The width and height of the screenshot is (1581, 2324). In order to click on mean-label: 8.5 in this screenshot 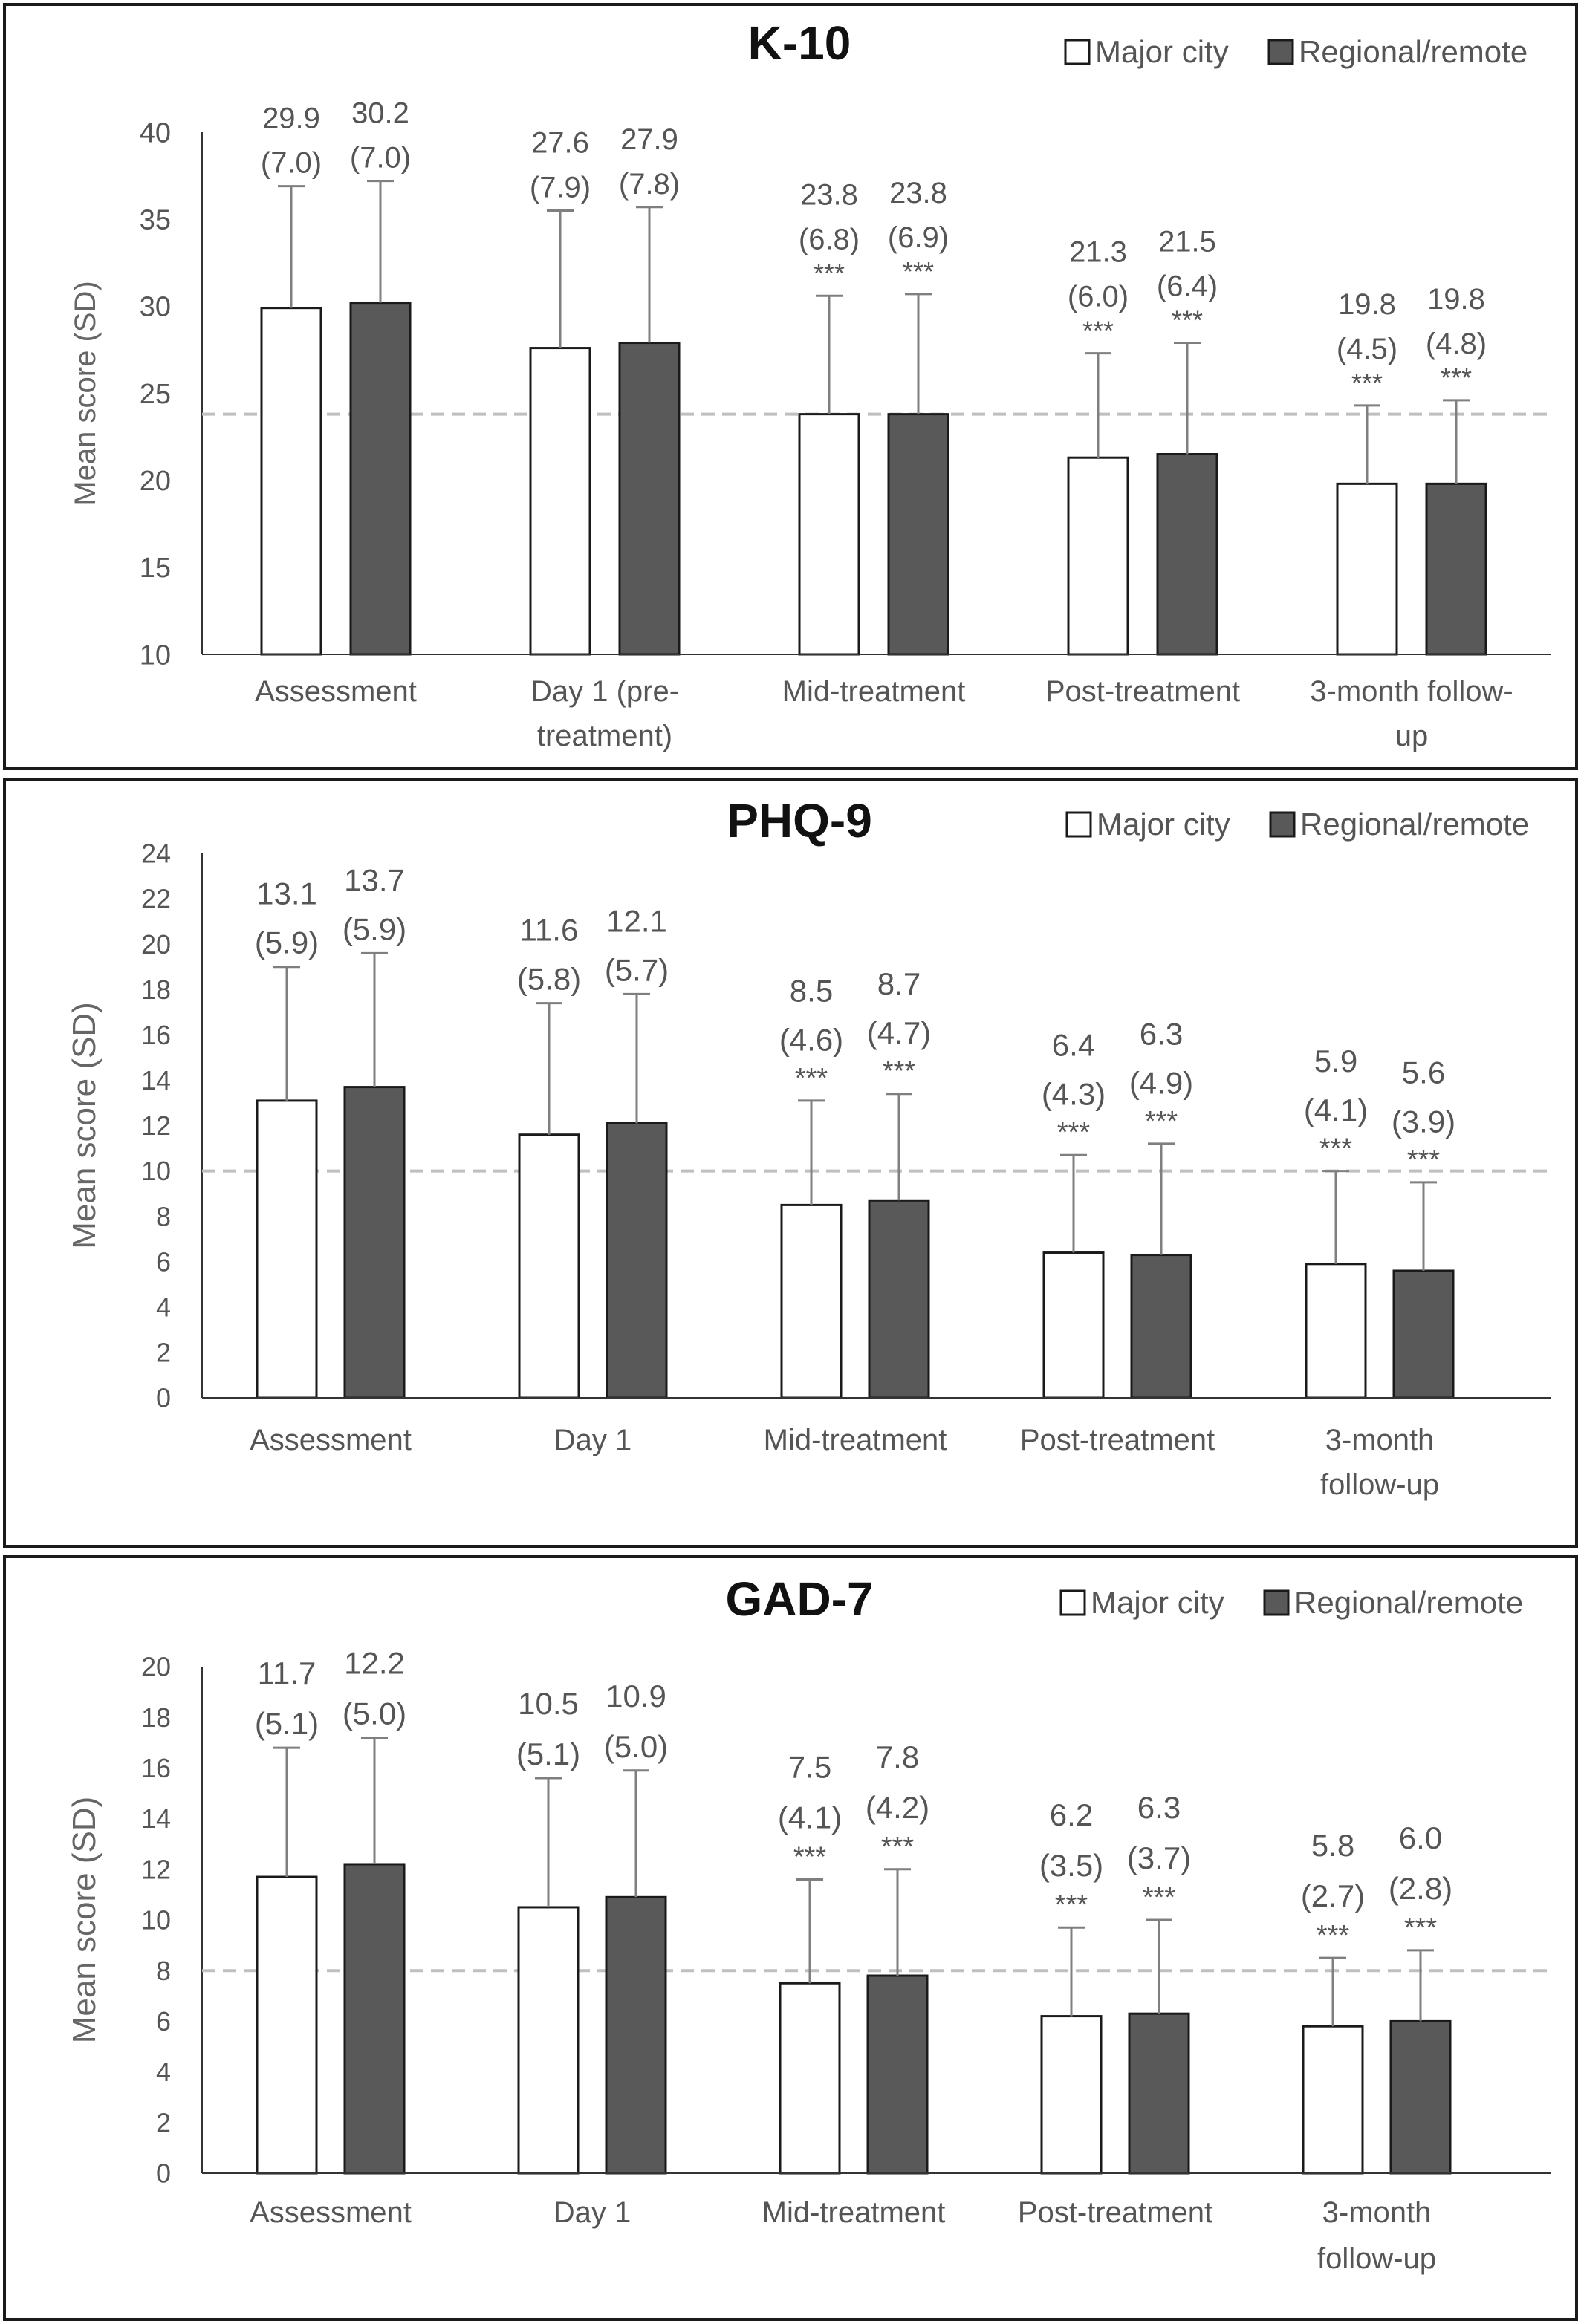, I will do `click(811, 990)`.